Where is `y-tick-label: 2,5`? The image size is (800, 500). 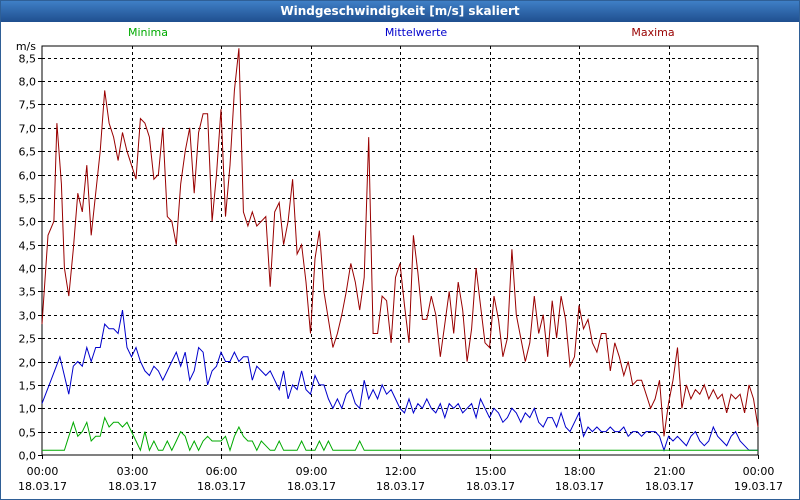
y-tick-label: 2,5 is located at coordinates (28, 339).